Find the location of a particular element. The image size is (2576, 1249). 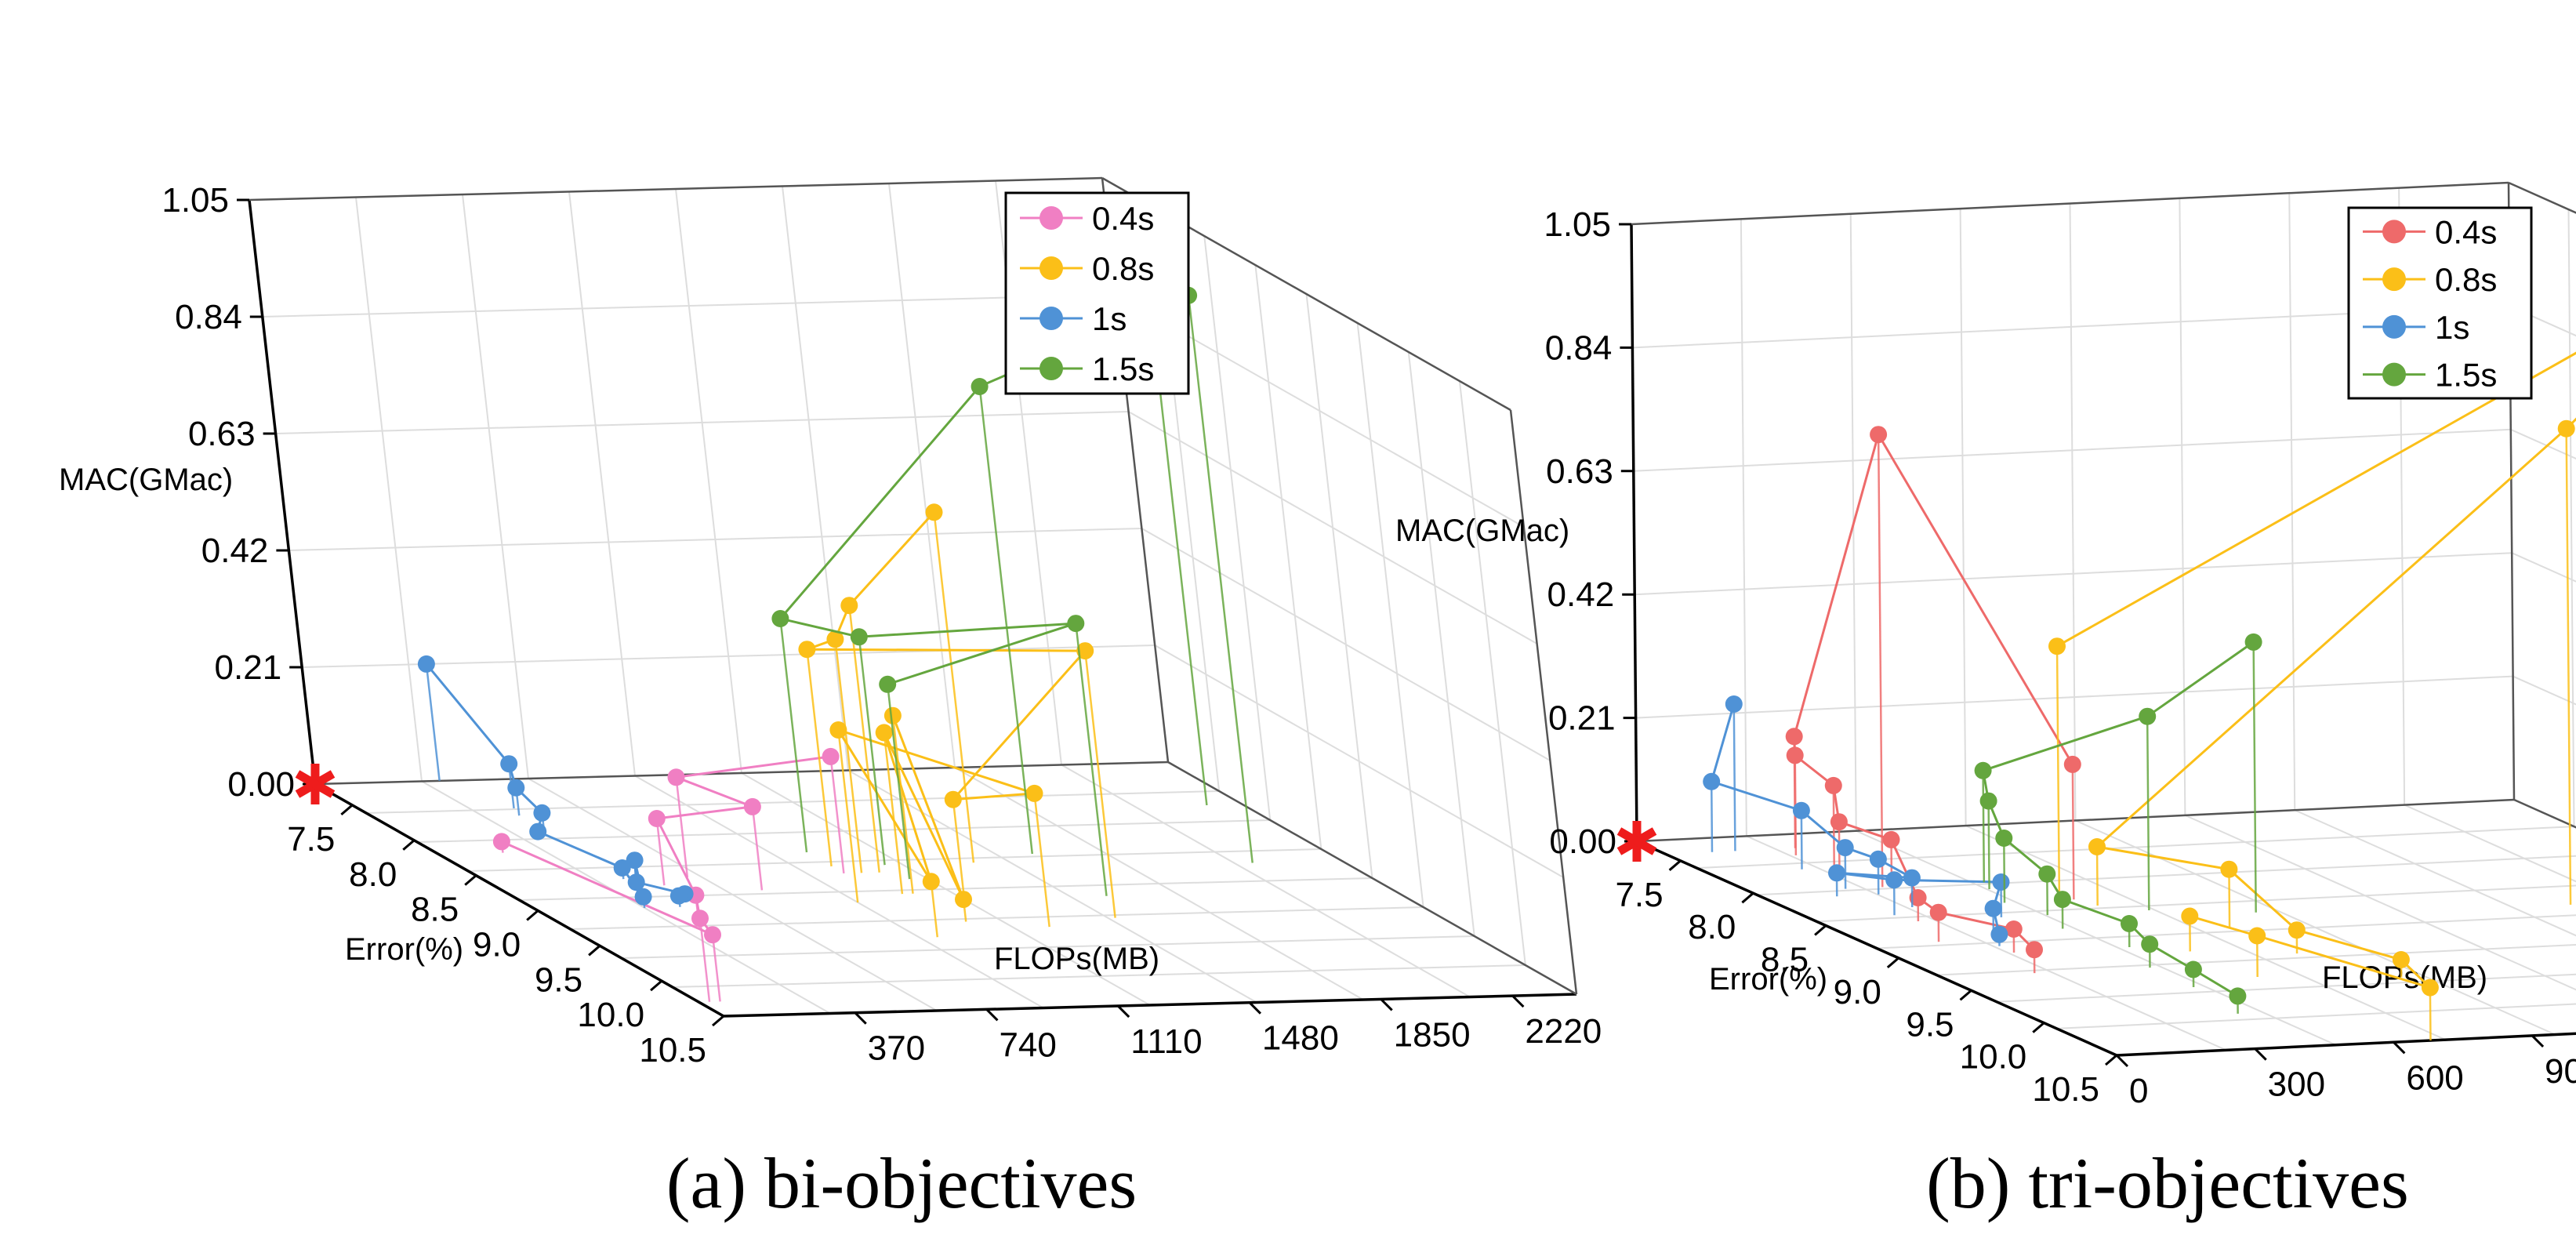

legend-label: 1.5s is located at coordinates (1123, 368).